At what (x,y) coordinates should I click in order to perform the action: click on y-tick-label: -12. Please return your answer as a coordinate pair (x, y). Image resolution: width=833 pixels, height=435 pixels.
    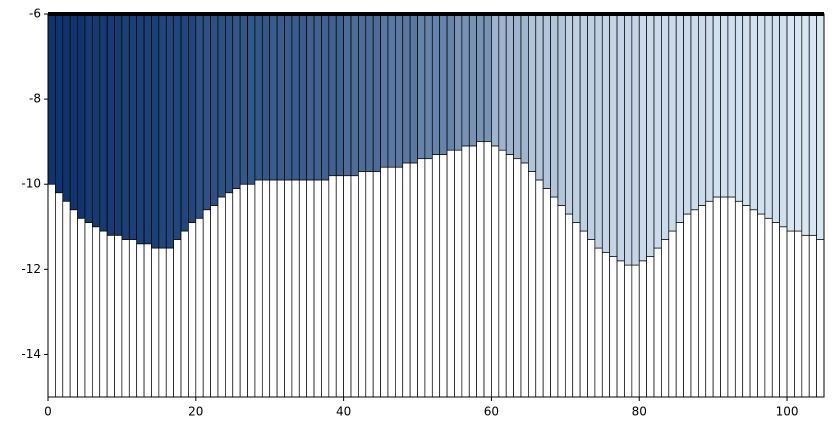
    Looking at the image, I should click on (31, 269).